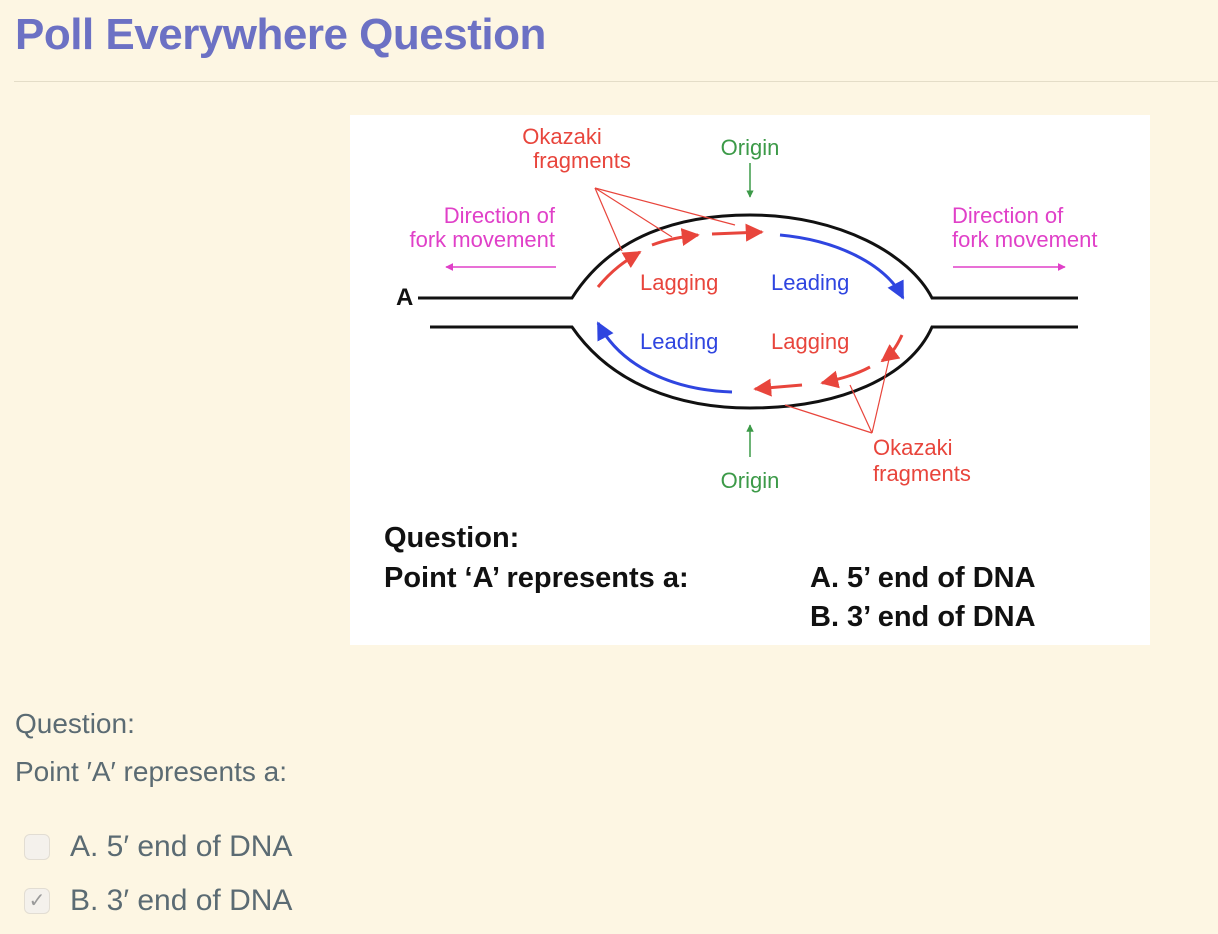  I want to click on leading-bottom-label: Leading, so click(679, 341).